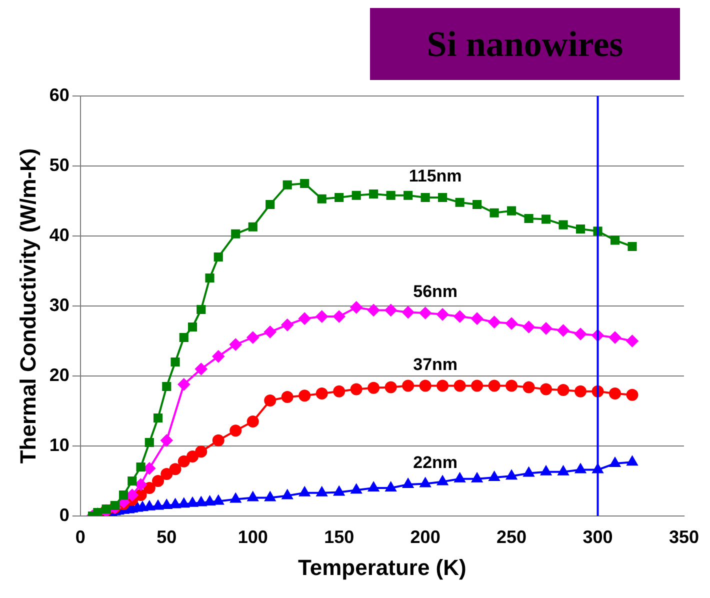  Describe the element at coordinates (525, 44) in the screenshot. I see `chart-title: Si nanowires` at that location.